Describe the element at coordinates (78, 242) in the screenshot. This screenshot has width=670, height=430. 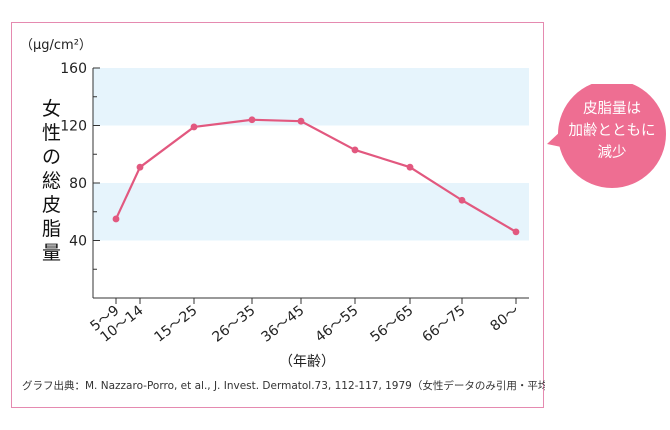
I see `y-tick-label: 40` at that location.